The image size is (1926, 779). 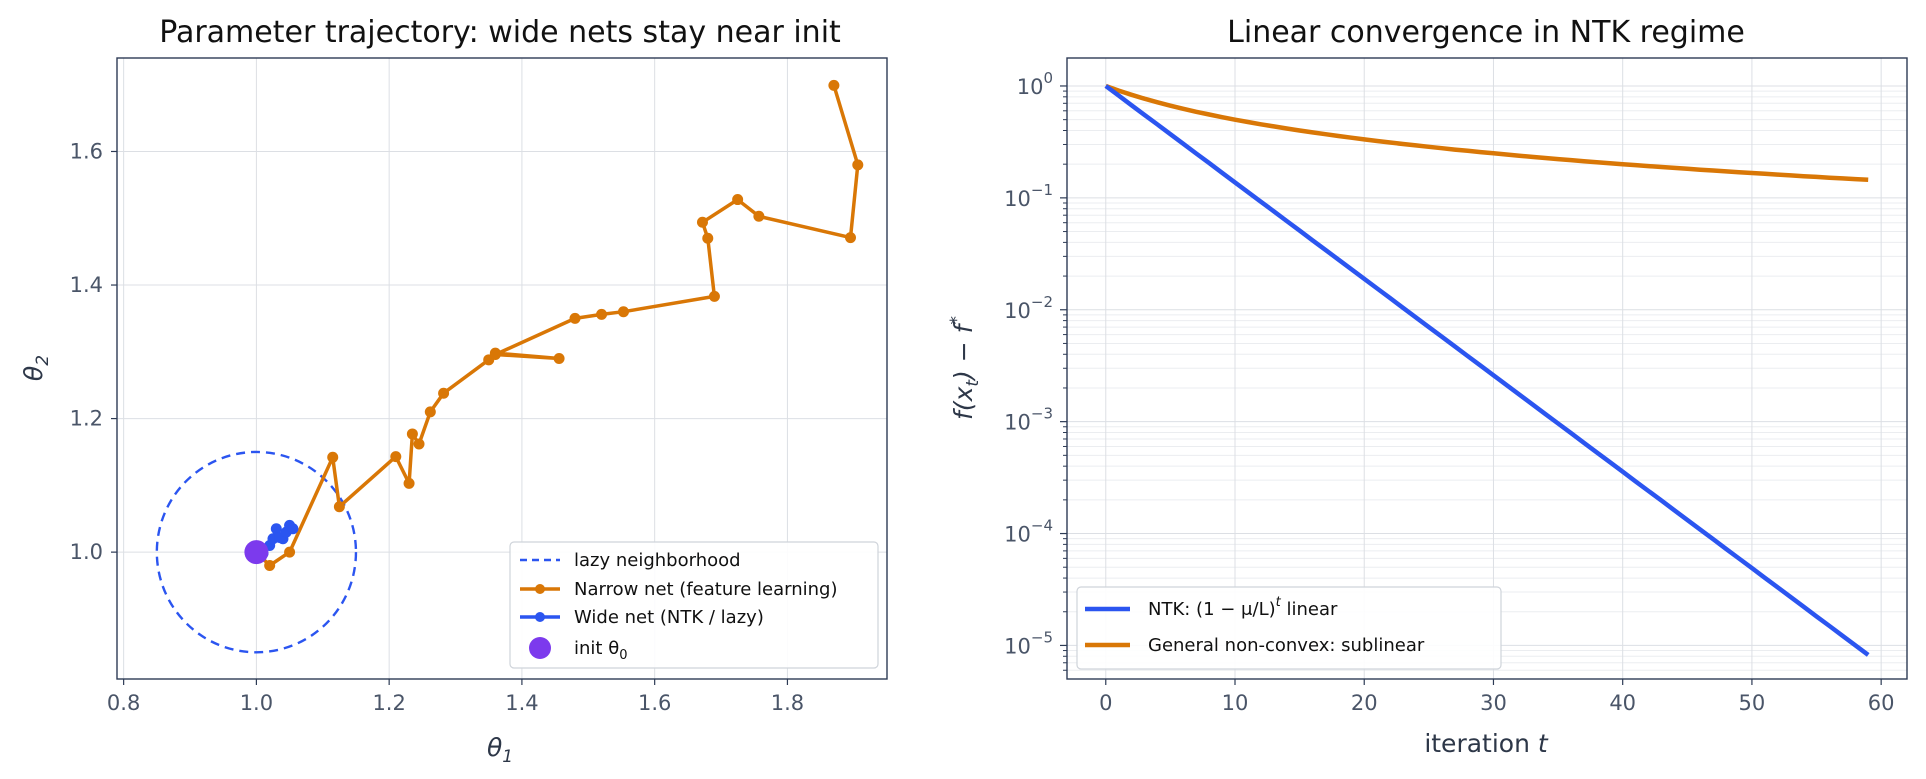 What do you see at coordinates (1035, 84) in the screenshot?
I see `right-y-tick-label: 10⁰` at bounding box center [1035, 84].